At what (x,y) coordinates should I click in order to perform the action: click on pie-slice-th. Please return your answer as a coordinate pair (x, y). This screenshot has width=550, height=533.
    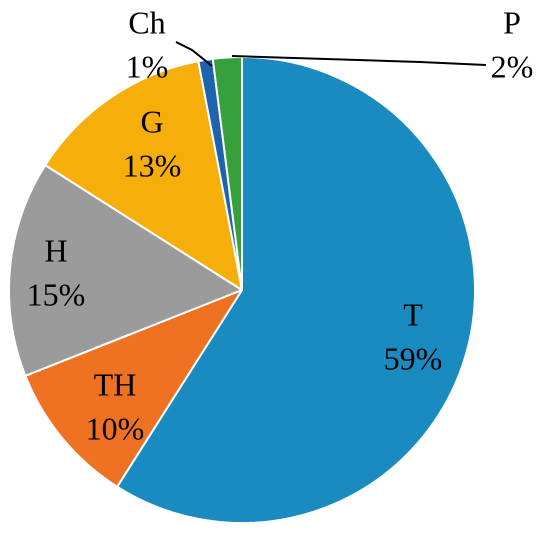
    Looking at the image, I should click on (133, 388).